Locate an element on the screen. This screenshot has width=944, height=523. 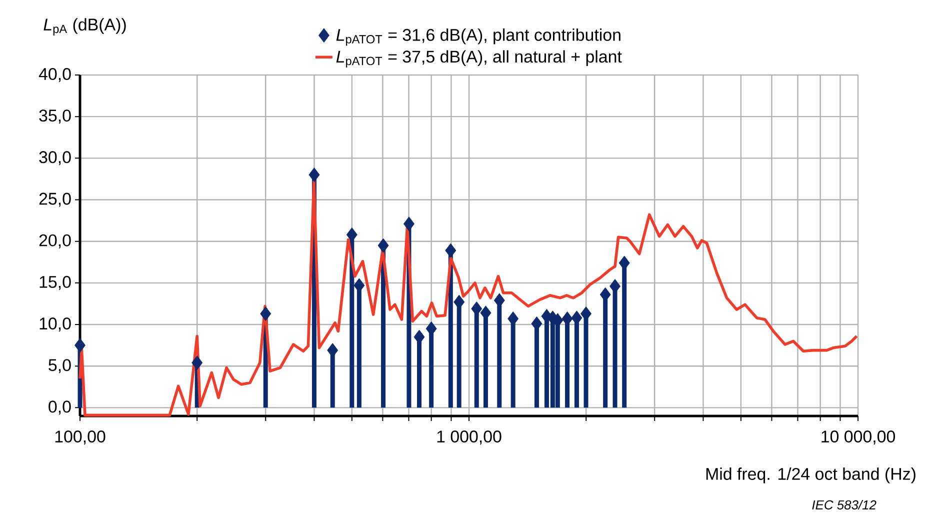
y-axis-title: L$_{pA}$ (dB(A)) is located at coordinates (85, 27).